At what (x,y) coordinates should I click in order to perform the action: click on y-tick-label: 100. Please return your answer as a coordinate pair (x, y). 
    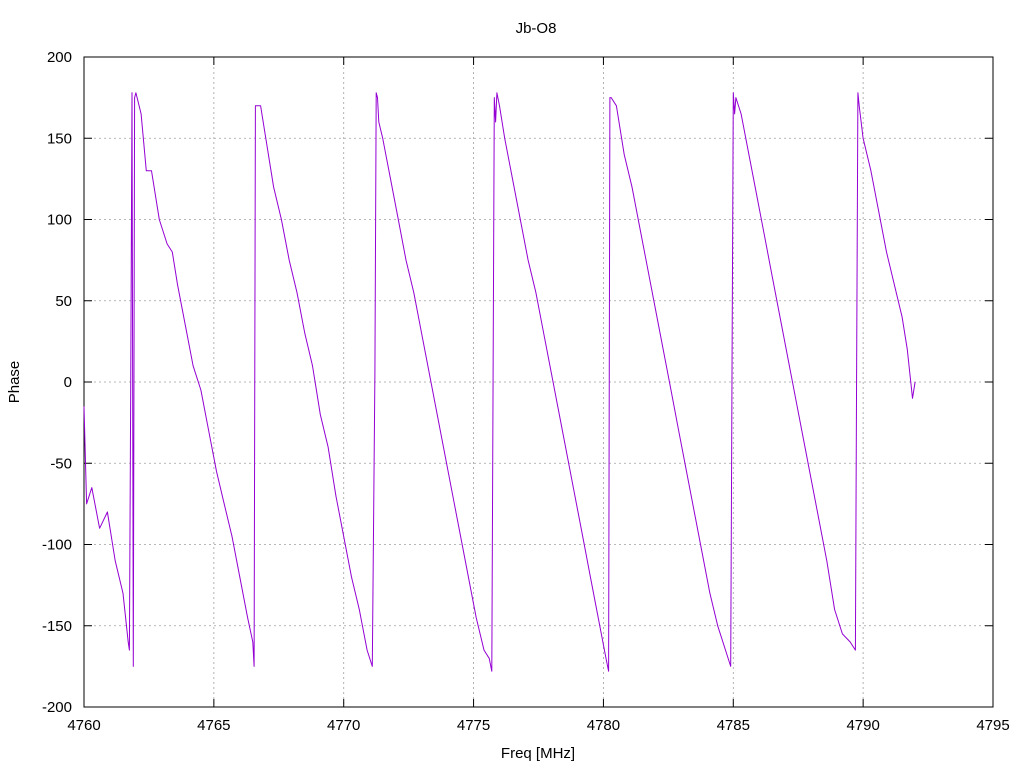
    Looking at the image, I should click on (59, 220).